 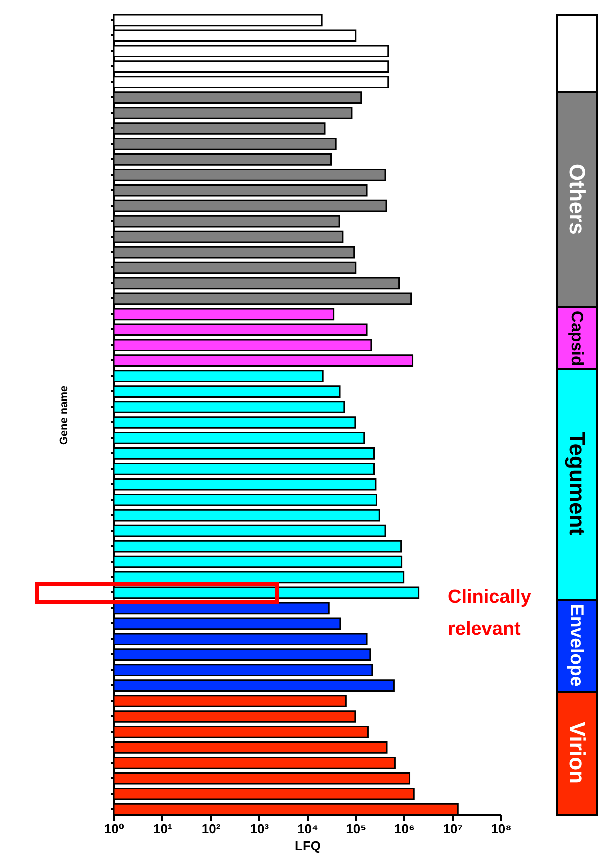 I want to click on text: Tegument, so click(x=577, y=484).